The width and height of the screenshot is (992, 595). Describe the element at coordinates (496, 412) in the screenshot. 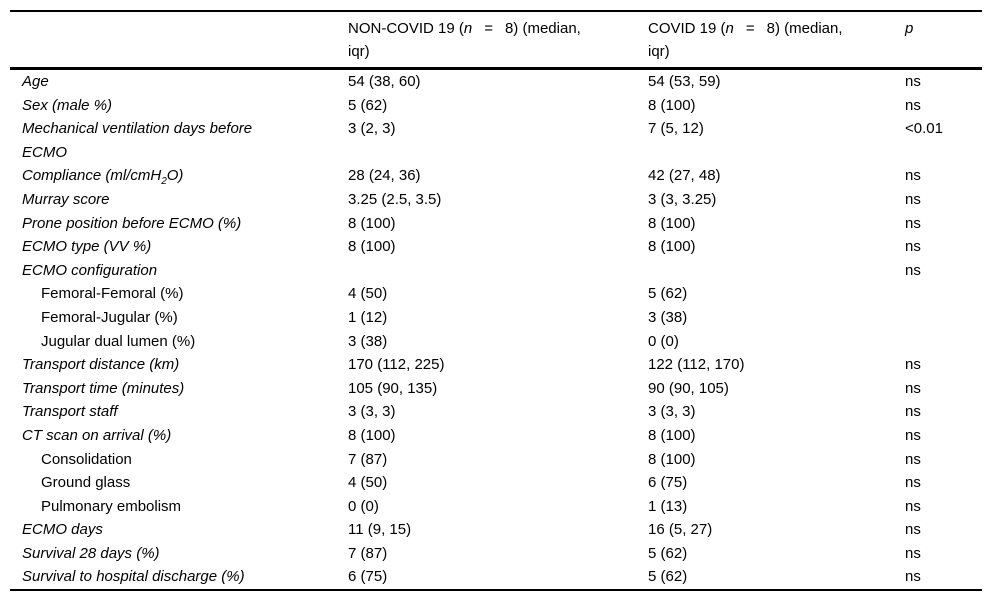

I see `table-row: Transport staff 3 (3, 3) 3 (3, 3) ns` at that location.